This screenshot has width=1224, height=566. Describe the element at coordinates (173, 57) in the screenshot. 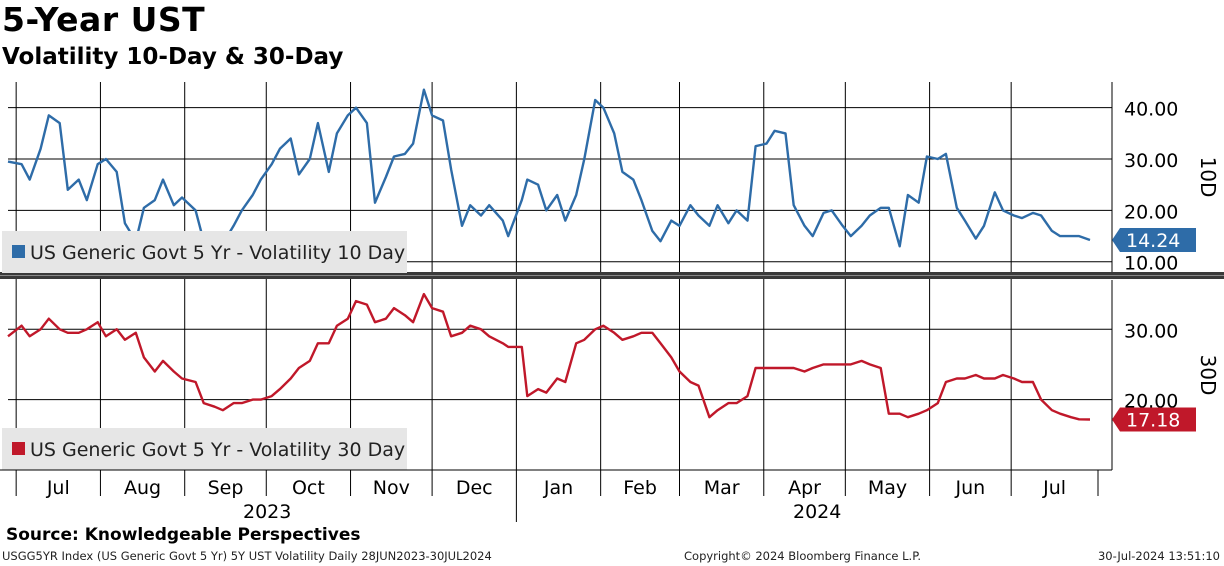

I see `chart-subtitle: Volatility 10-Day & 30-Day` at that location.